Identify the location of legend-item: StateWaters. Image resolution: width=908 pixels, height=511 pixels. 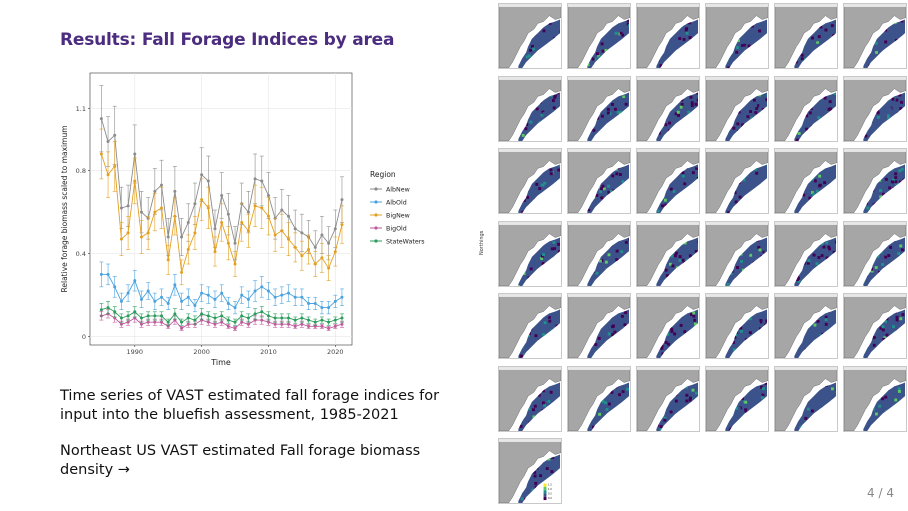
(397, 241).